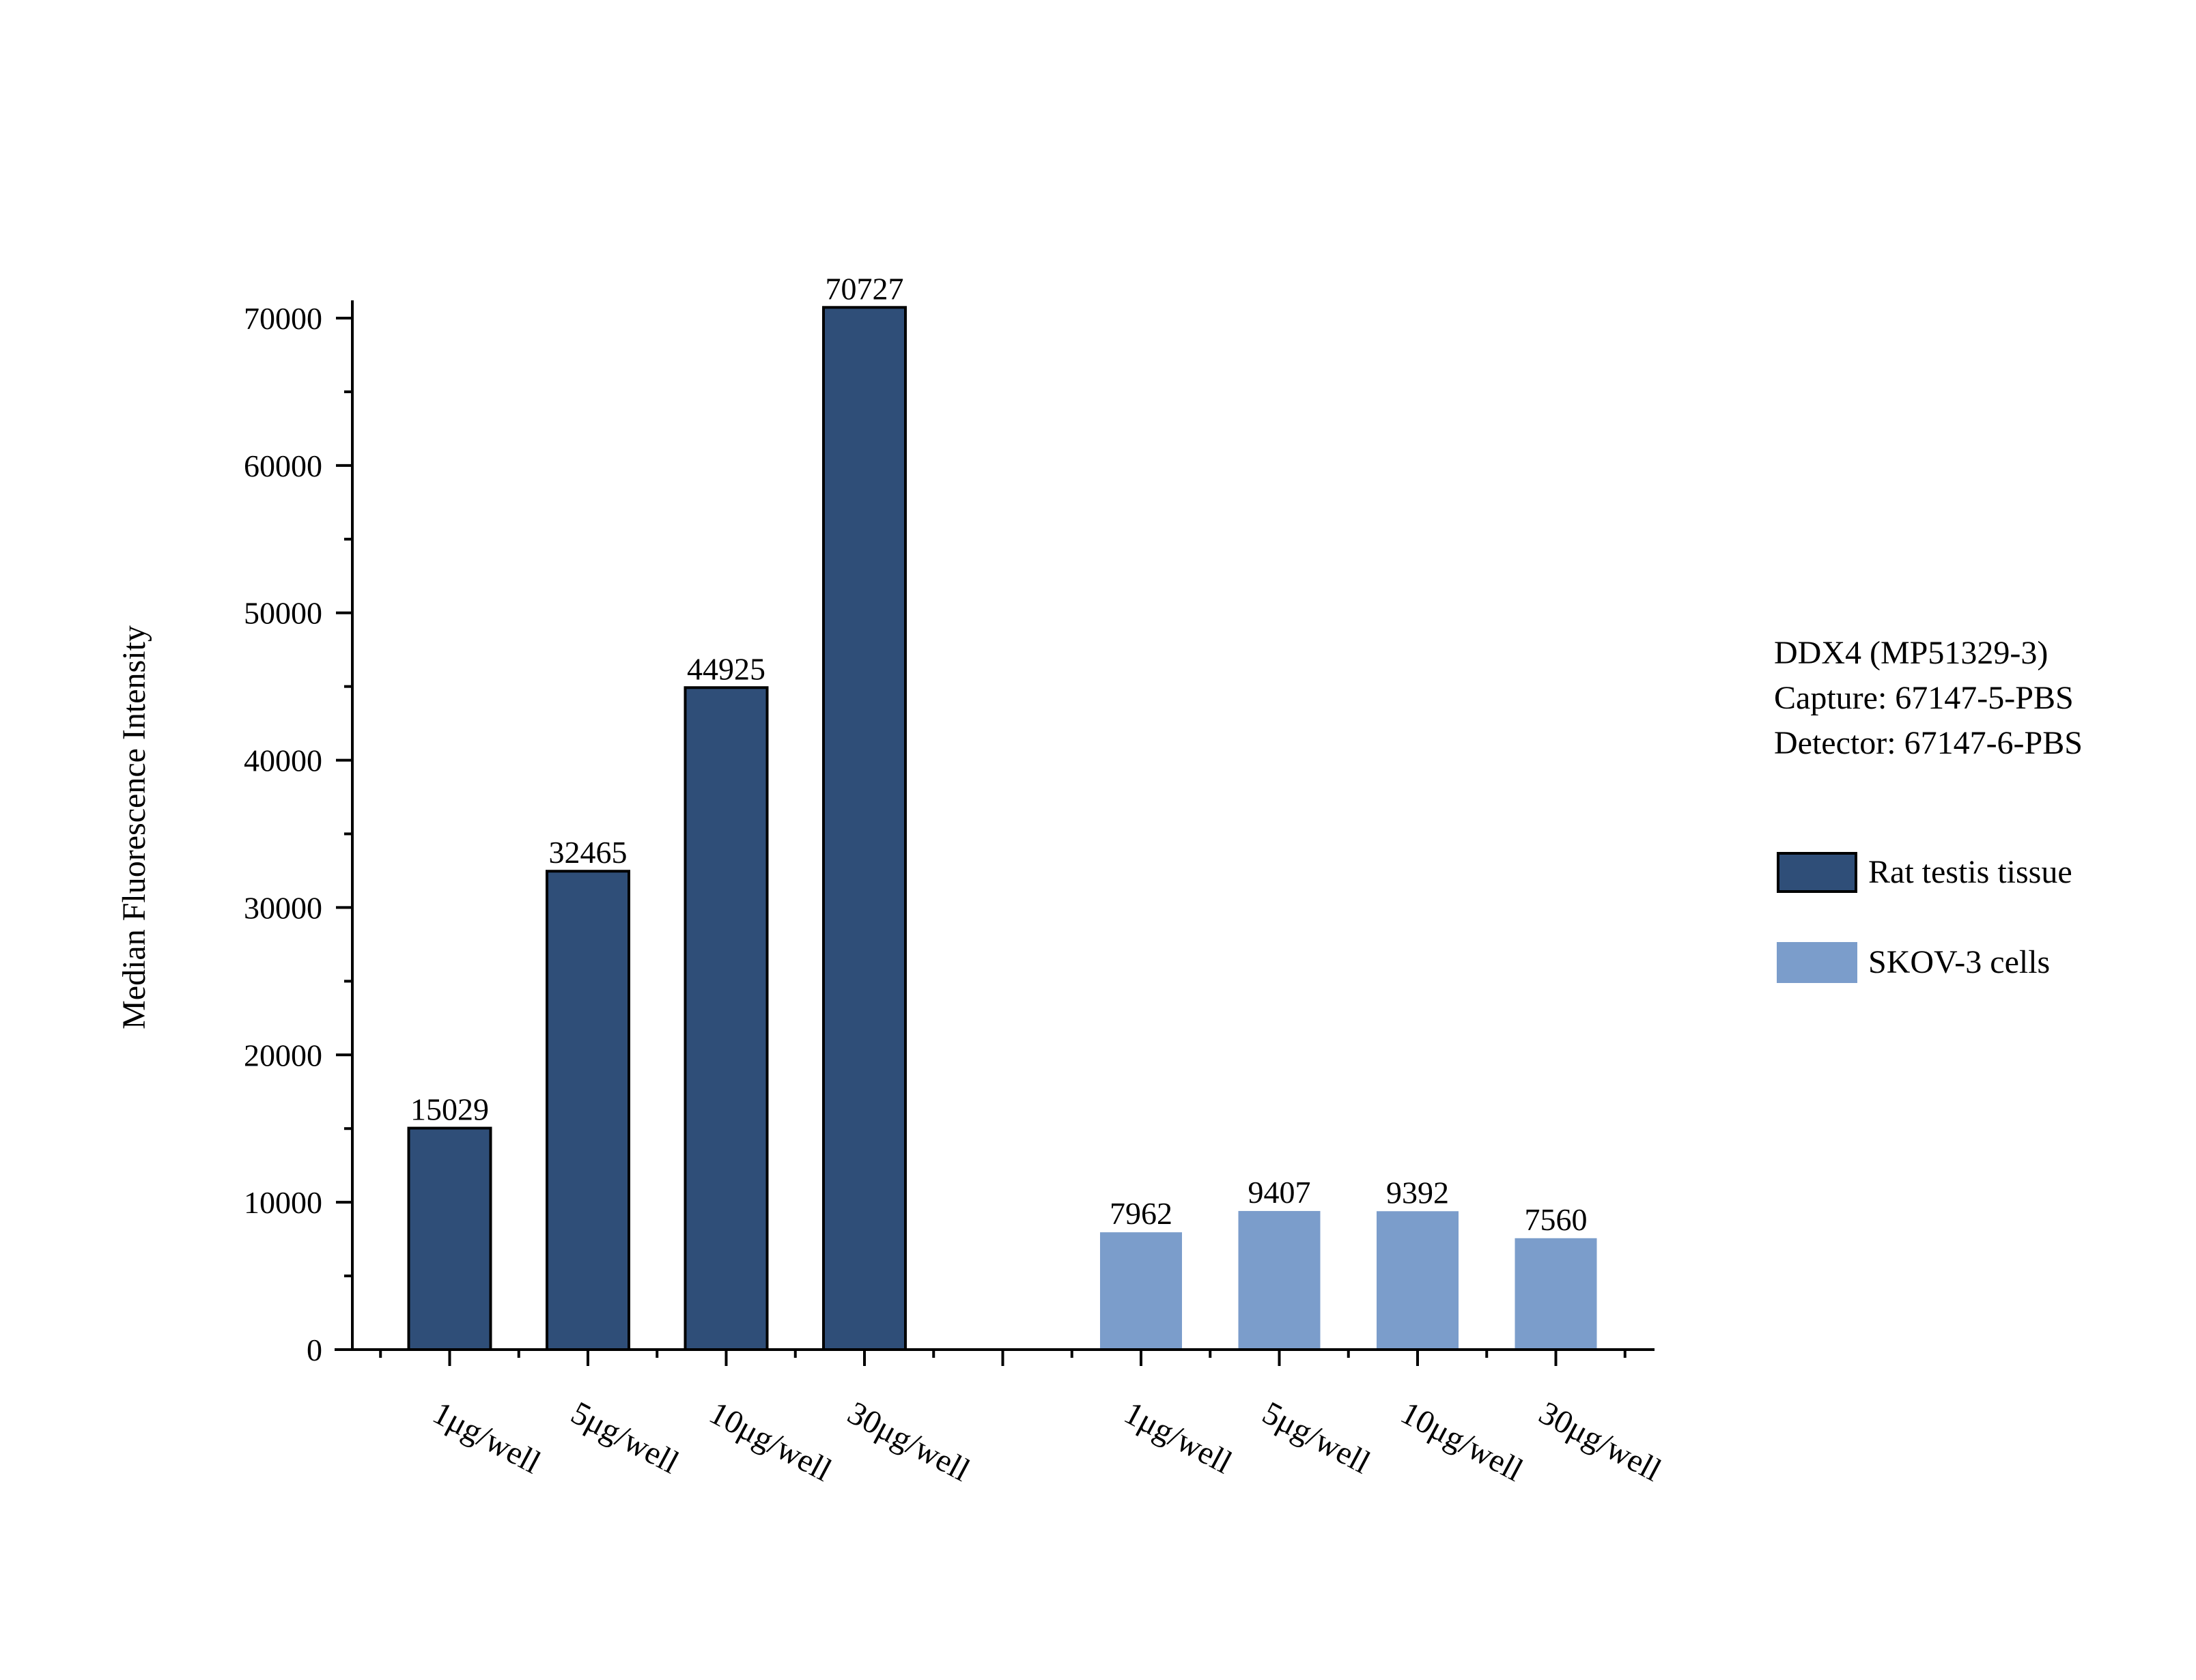  I want to click on y-tick-label: 10000, so click(283, 1202).